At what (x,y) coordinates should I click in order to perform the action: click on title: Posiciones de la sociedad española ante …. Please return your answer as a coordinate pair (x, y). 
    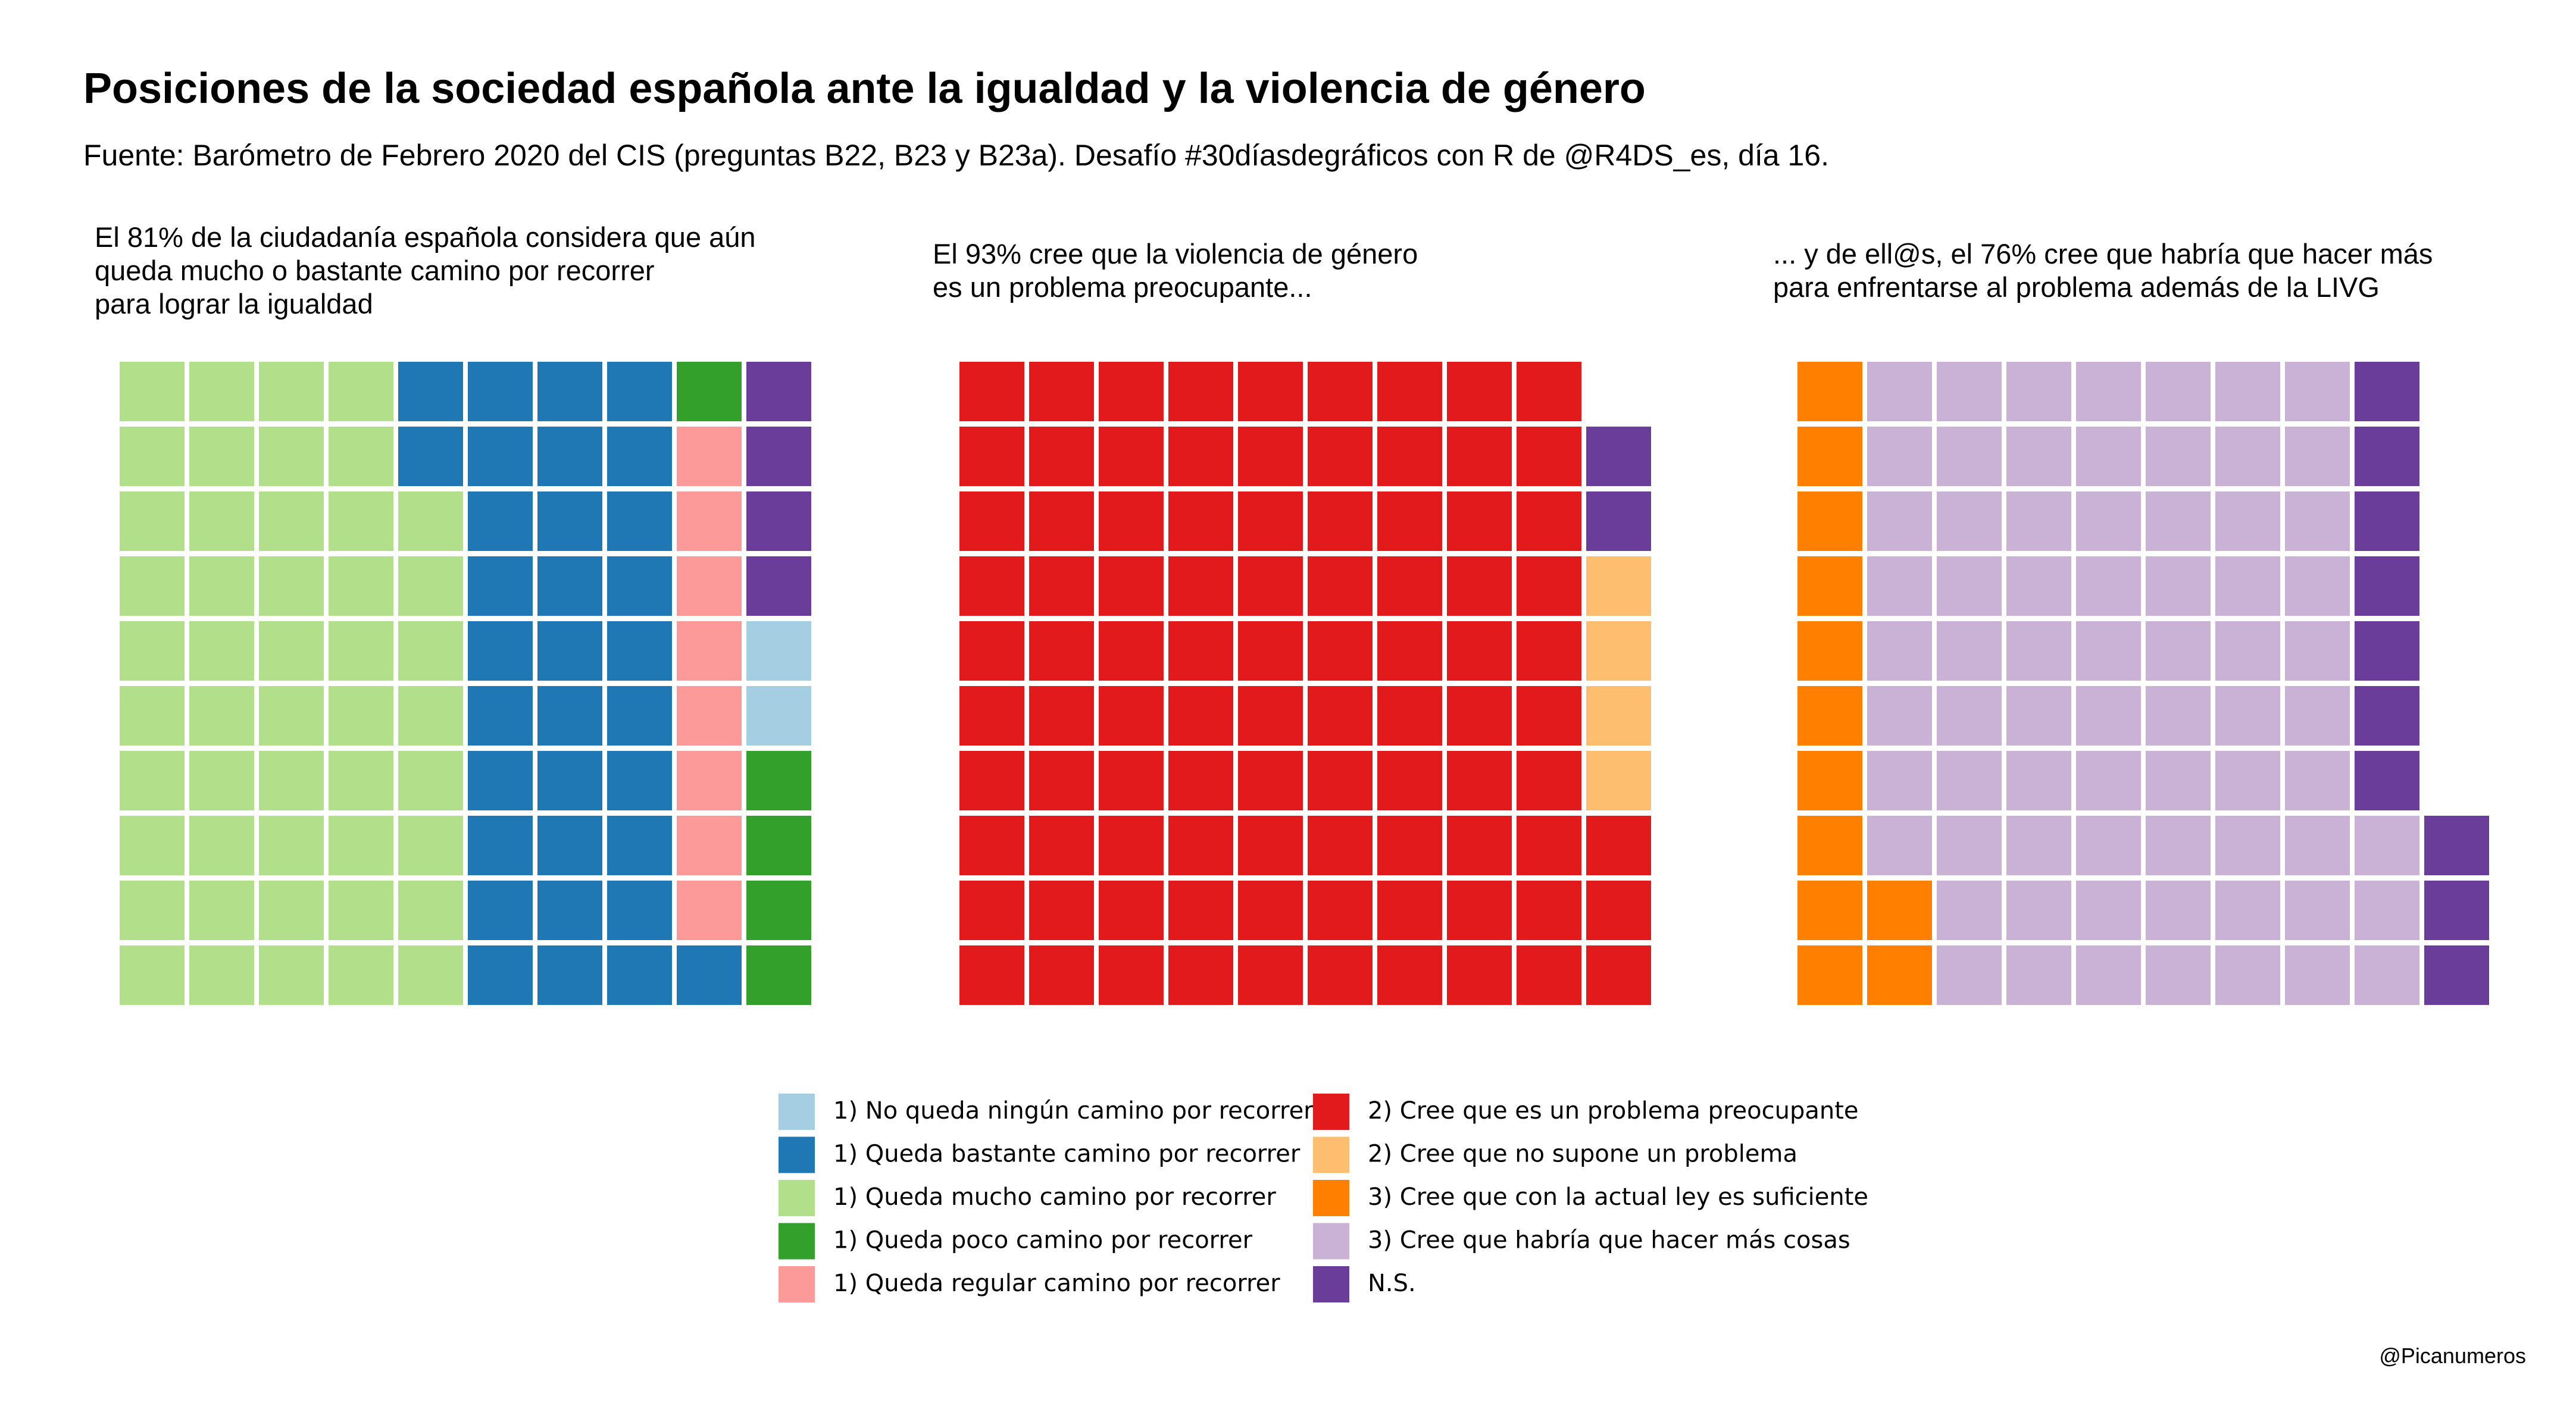
    Looking at the image, I should click on (864, 88).